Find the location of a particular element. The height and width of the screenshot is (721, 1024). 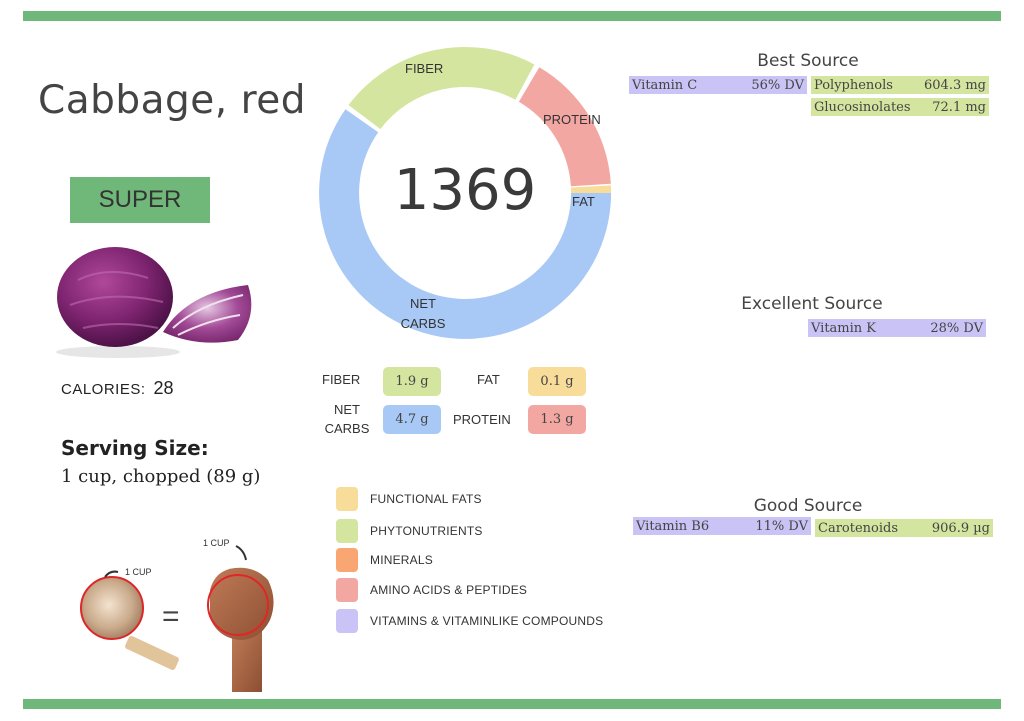

legend-item-minerals: MINERALS is located at coordinates (384, 560).